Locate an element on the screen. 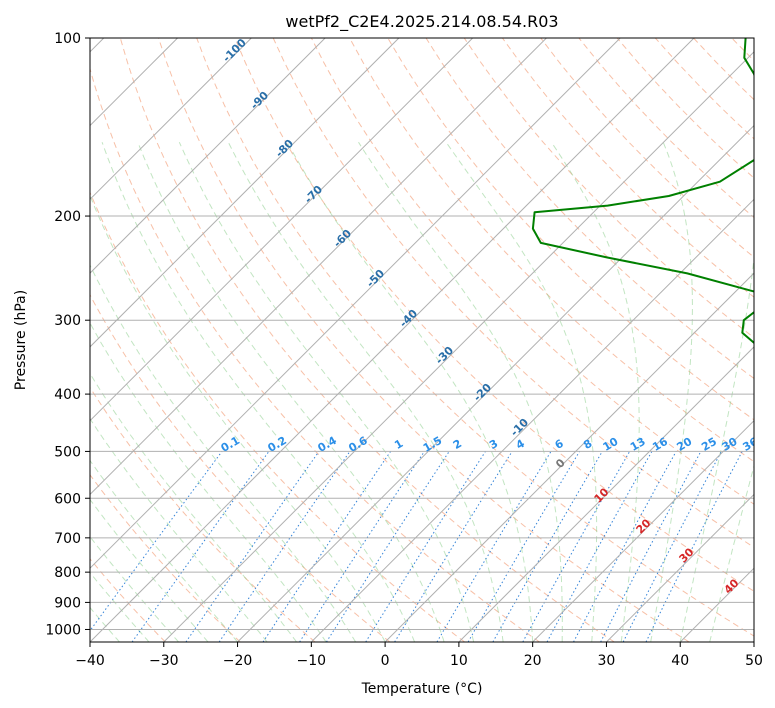 This screenshot has height=708, width=775. mixing-ratio-label: 36 is located at coordinates (751, 444).